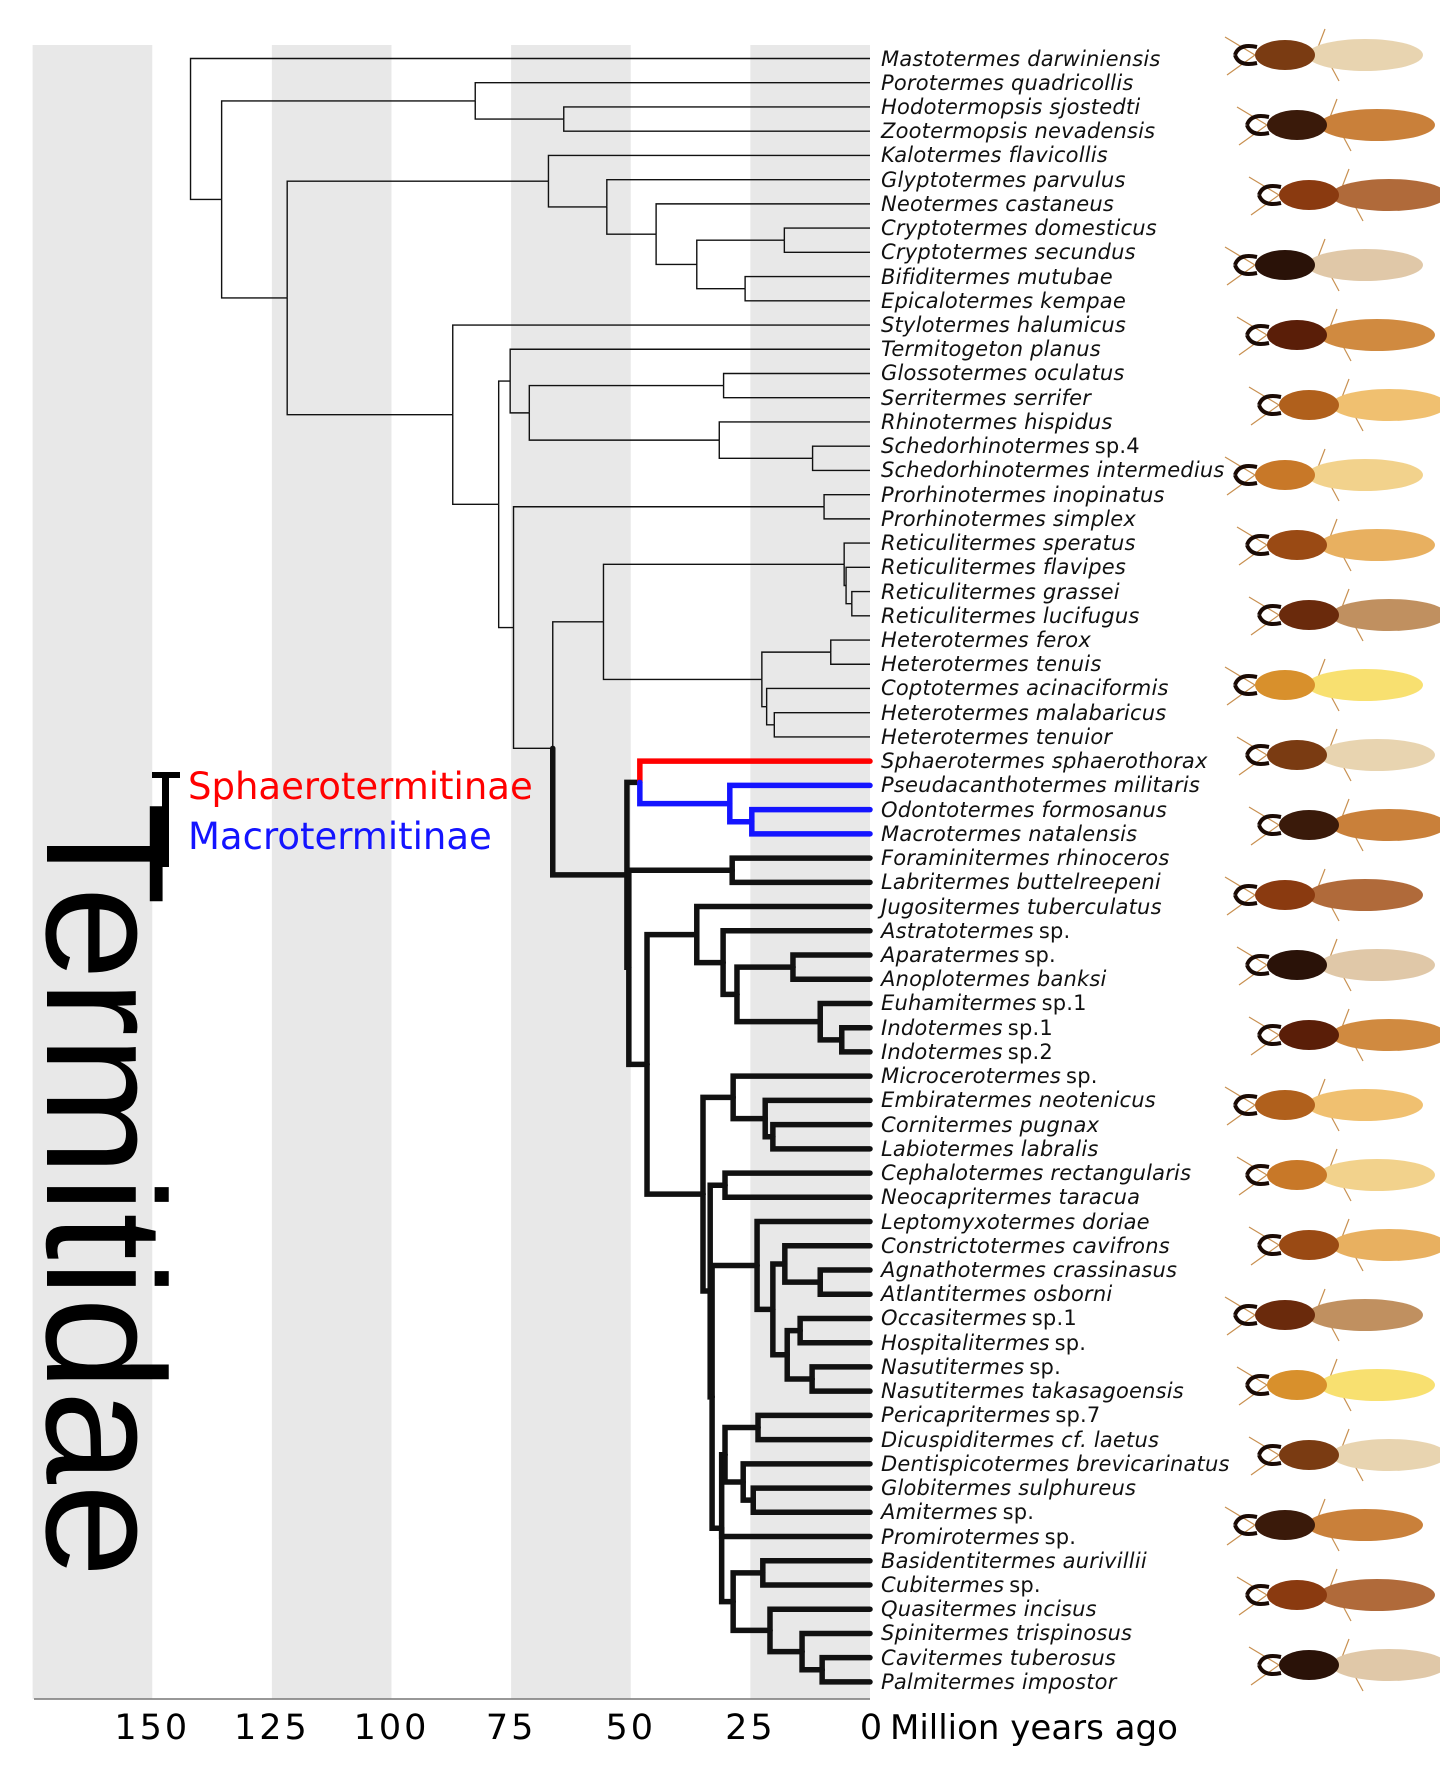  What do you see at coordinates (1025, 688) in the screenshot?
I see `taxon-name: Coptotermes acinaciformis` at bounding box center [1025, 688].